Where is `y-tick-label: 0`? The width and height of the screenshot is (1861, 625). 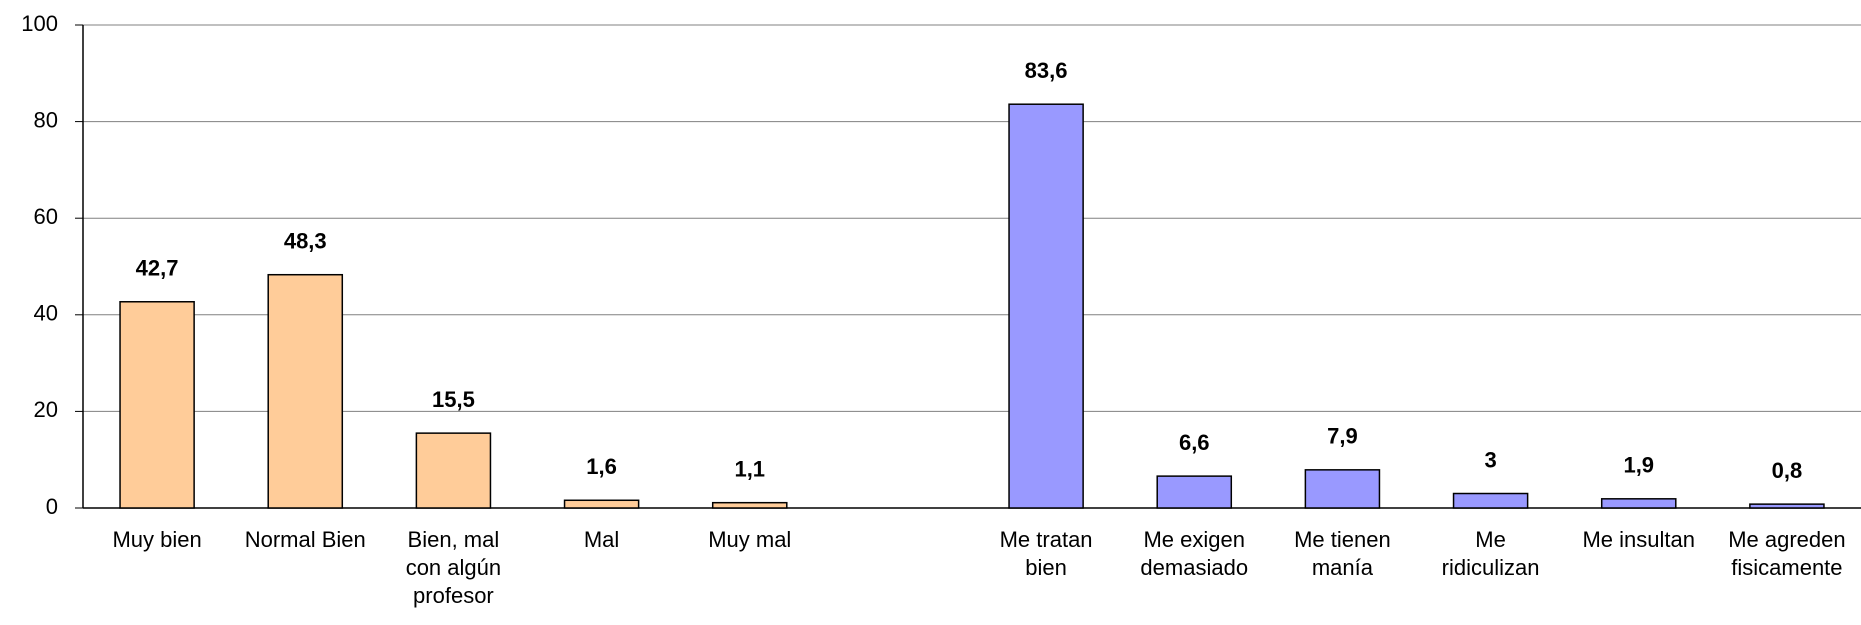
y-tick-label: 0 is located at coordinates (52, 506).